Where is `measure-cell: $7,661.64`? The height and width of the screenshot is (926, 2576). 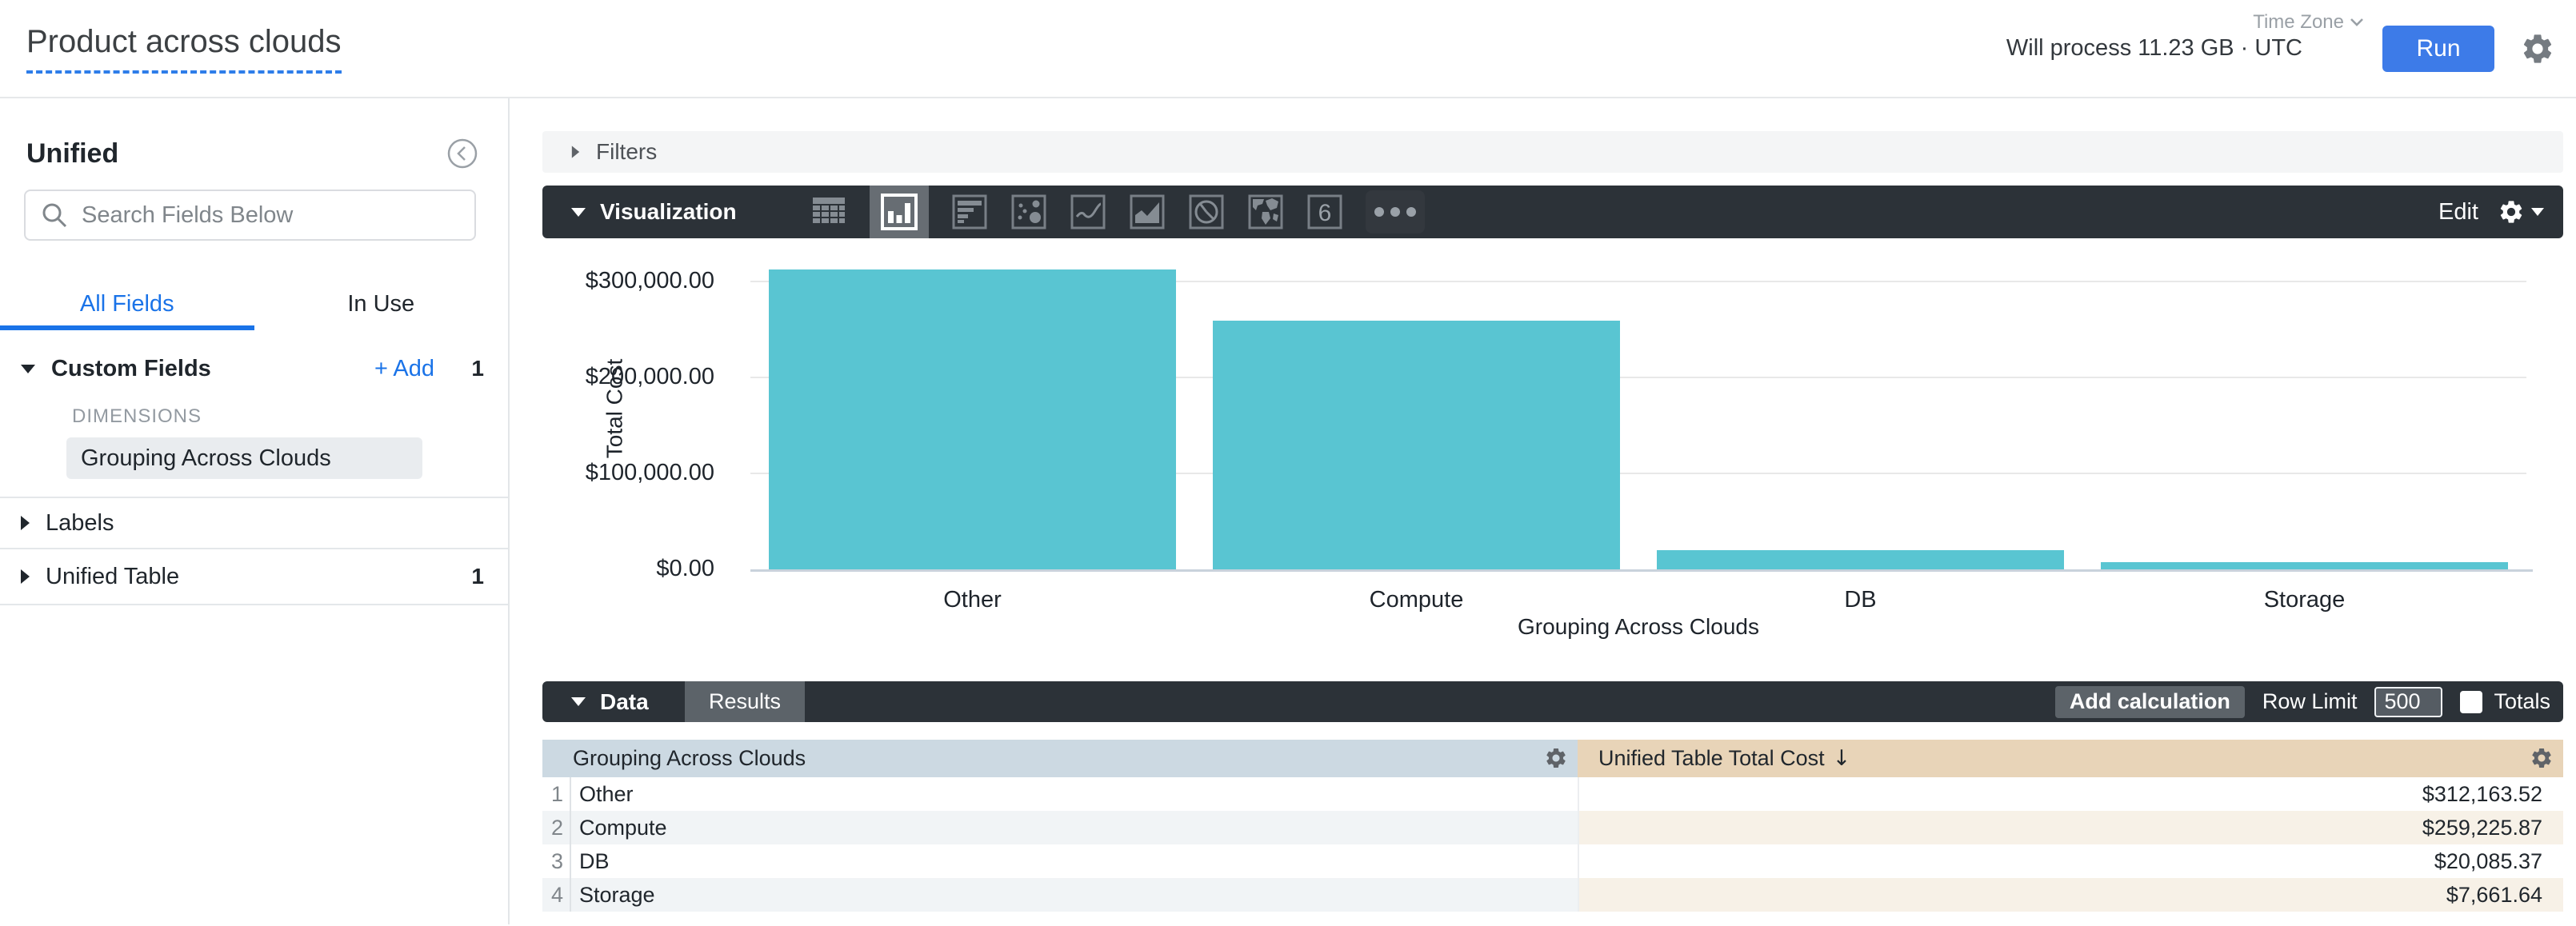 measure-cell: $7,661.64 is located at coordinates (2070, 895).